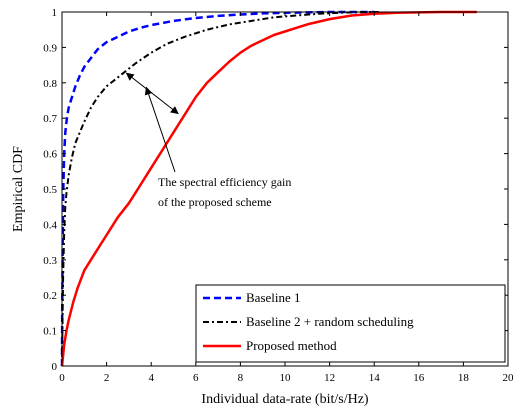 This screenshot has height=413, width=521. I want to click on y-tick-label-7: 0.7, so click(50, 119).